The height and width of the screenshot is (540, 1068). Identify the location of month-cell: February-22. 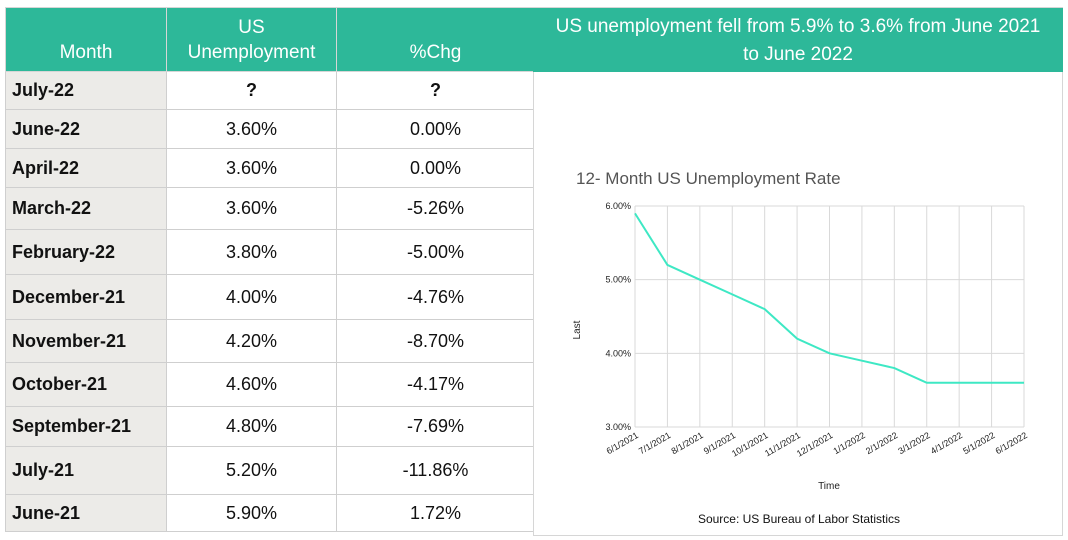
(86, 252).